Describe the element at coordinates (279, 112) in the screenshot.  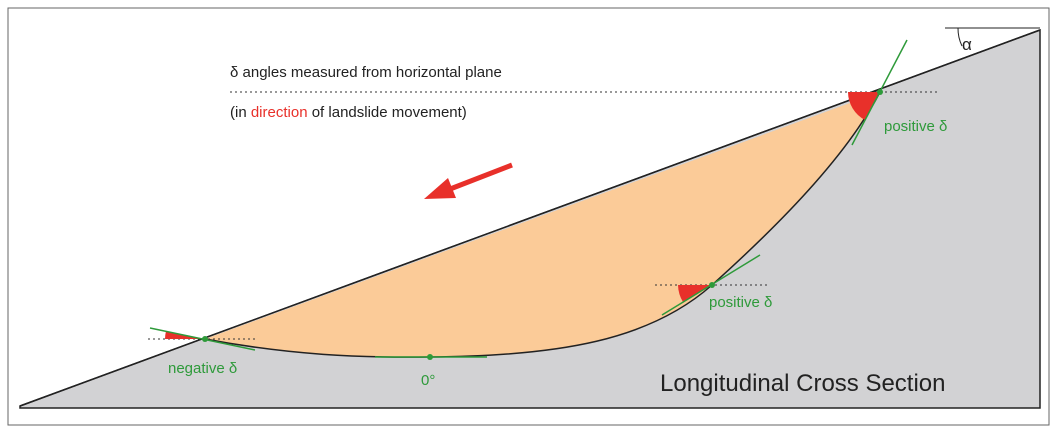
I see `highlight: direction` at that location.